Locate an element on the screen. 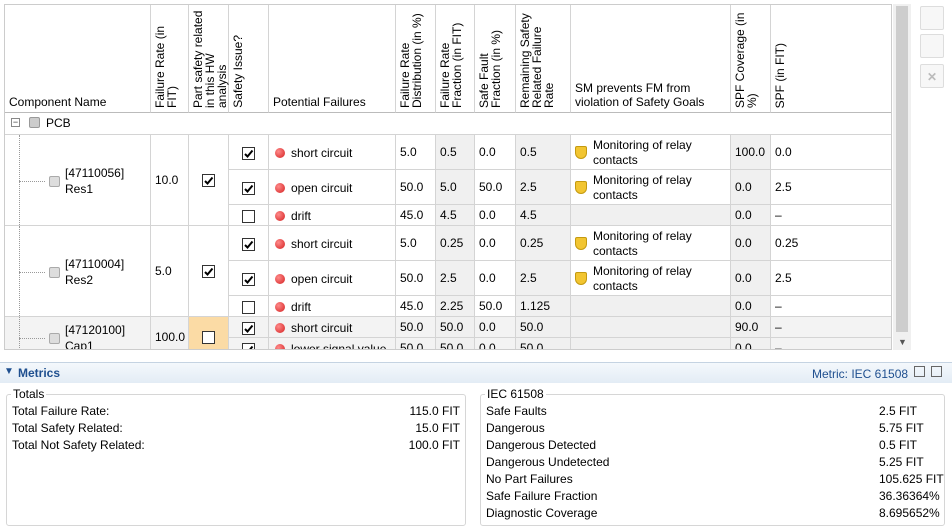 The height and width of the screenshot is (530, 952). column-header: Component Name is located at coordinates (78, 59).